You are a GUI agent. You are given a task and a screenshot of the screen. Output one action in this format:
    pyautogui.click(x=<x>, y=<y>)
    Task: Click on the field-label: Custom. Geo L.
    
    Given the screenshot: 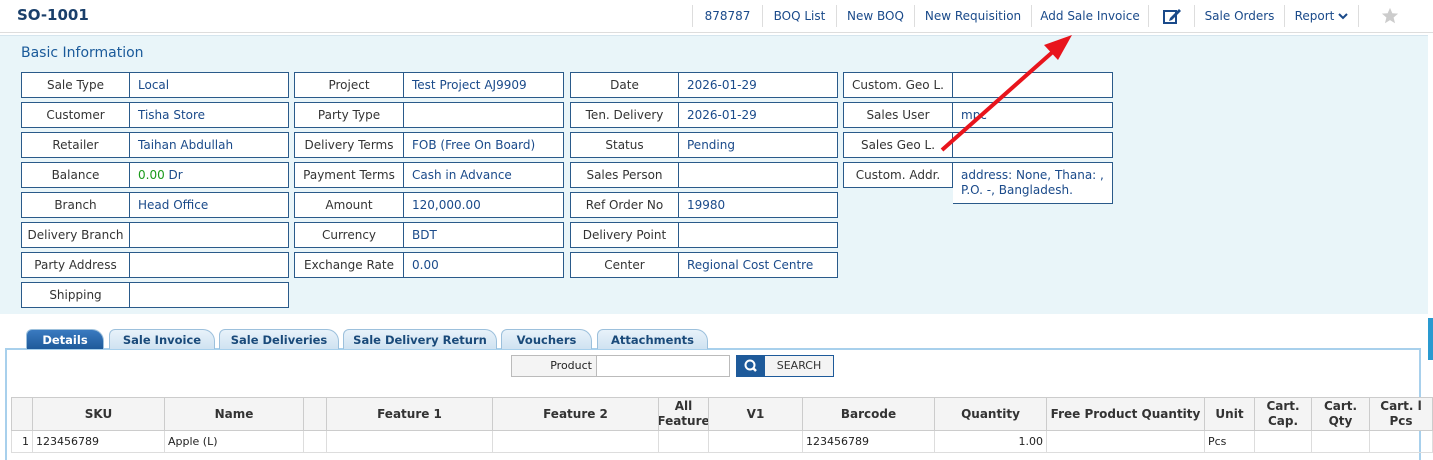 What is the action you would take?
    pyautogui.click(x=898, y=85)
    